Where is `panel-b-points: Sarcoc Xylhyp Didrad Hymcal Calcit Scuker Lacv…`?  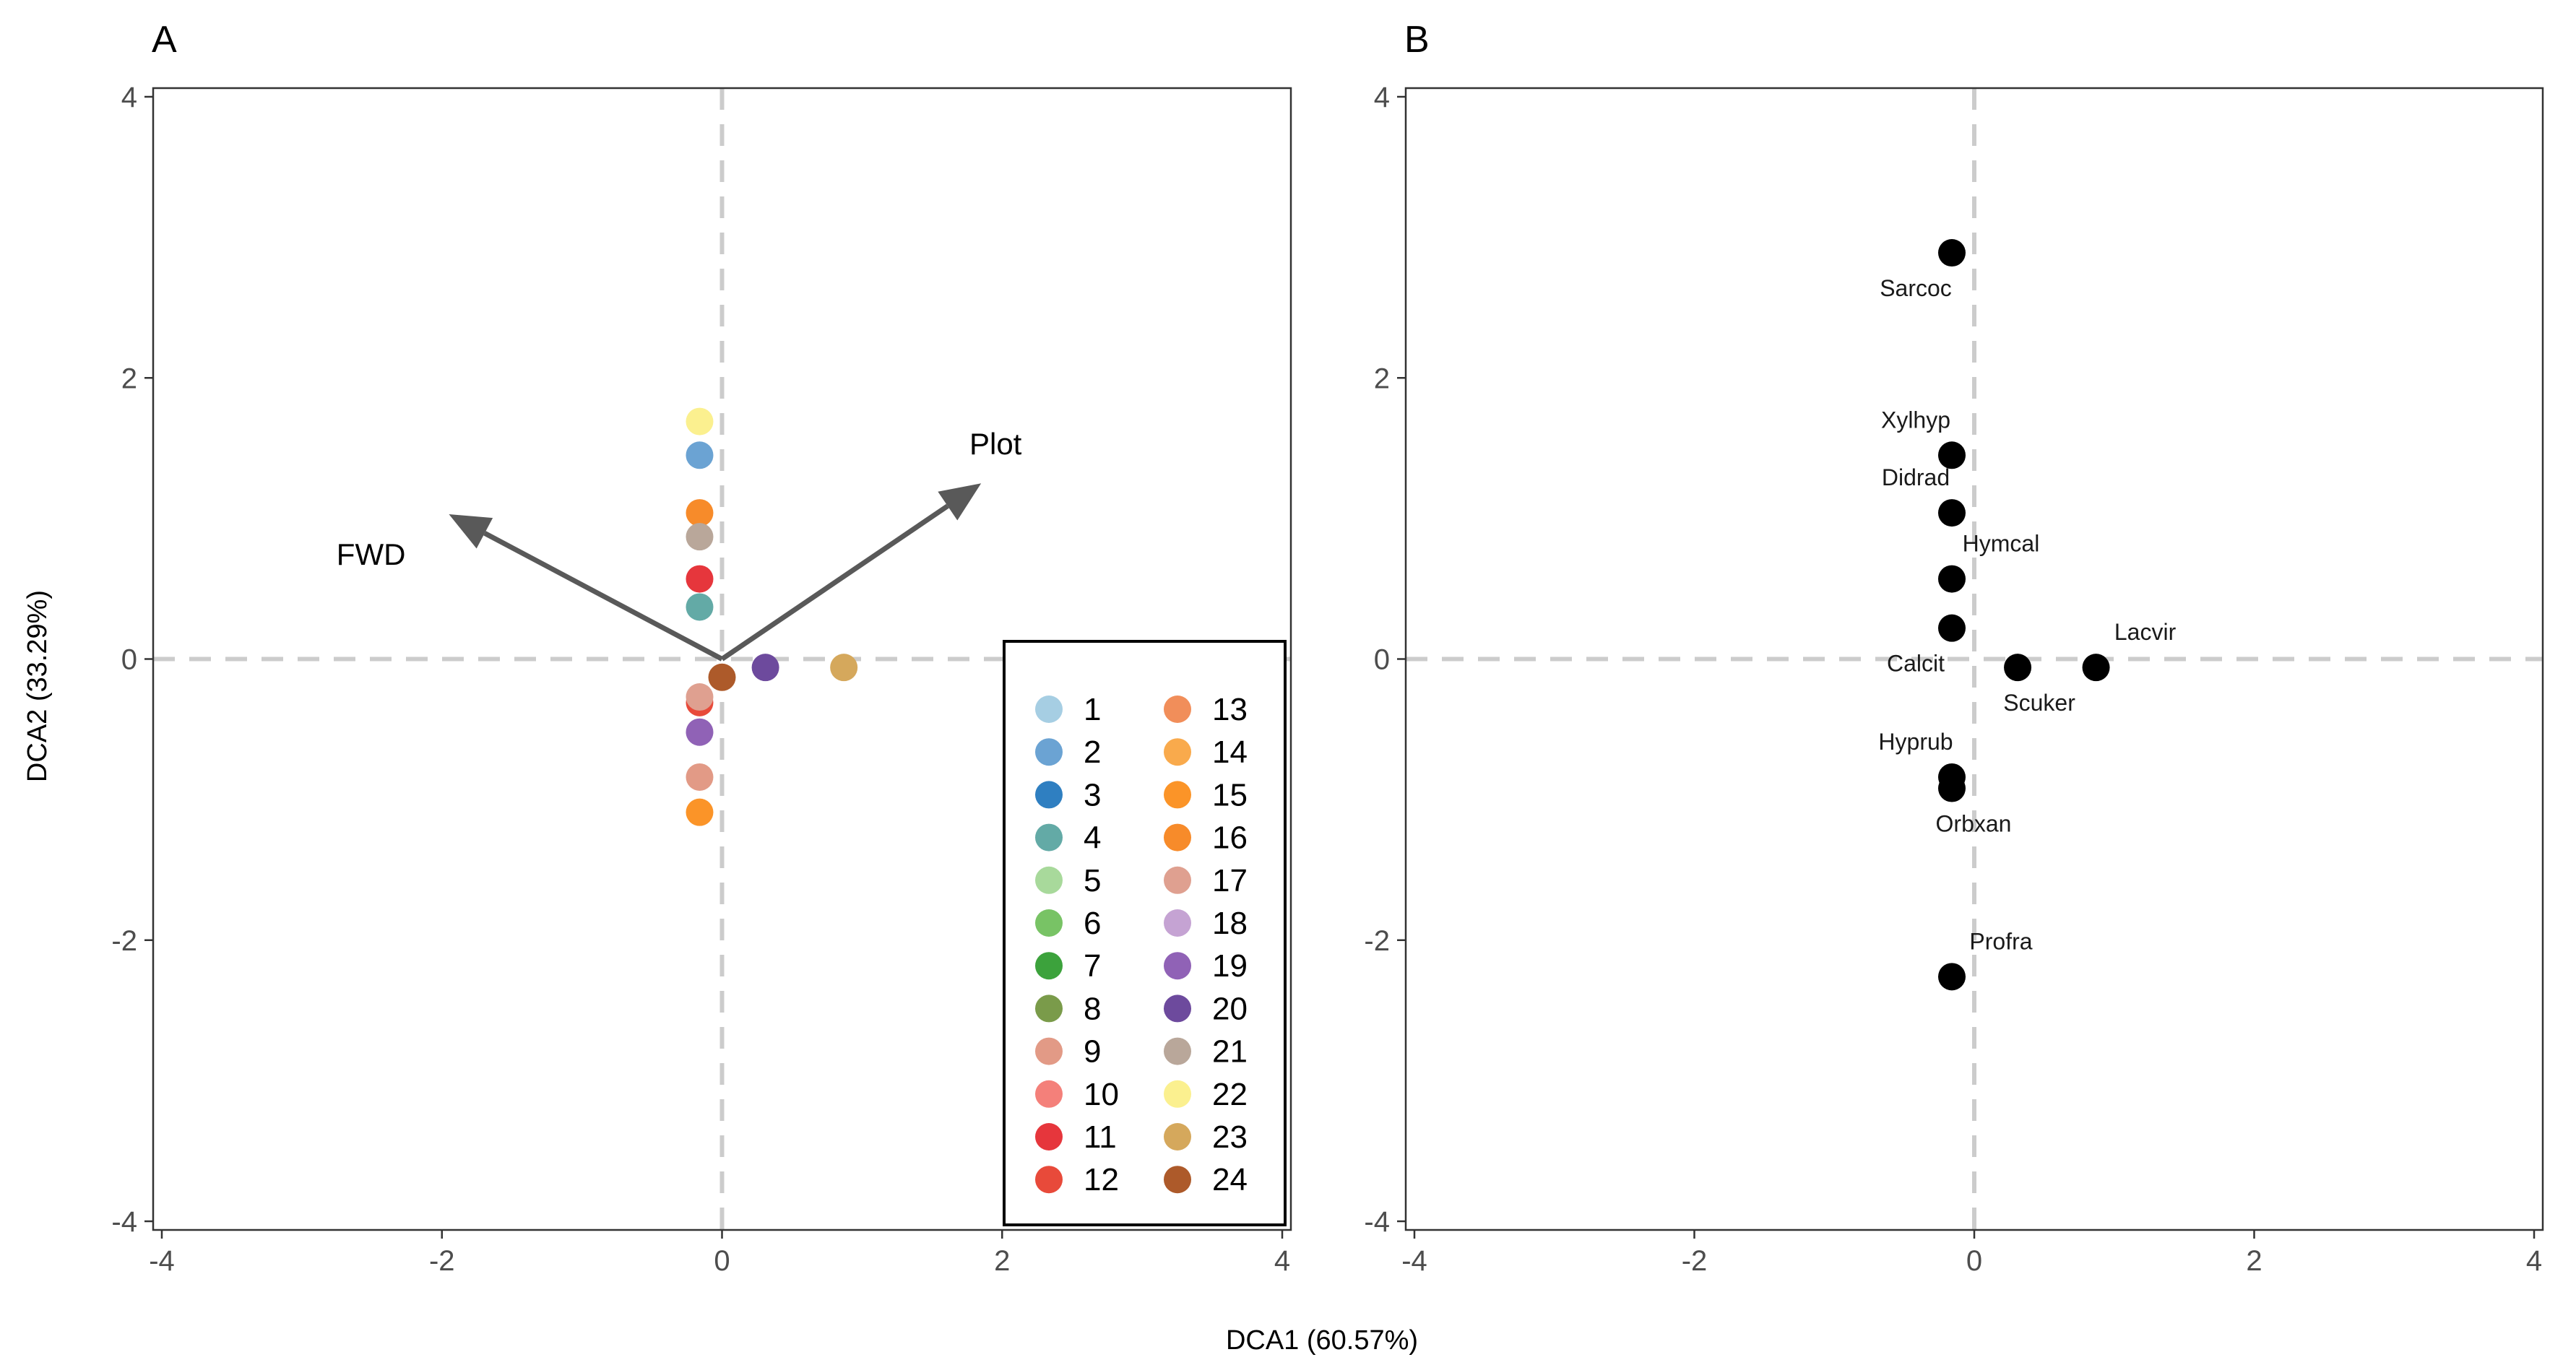
panel-b-points: Sarcoc Xylhyp Didrad Hymcal Calcit Scuker Lacv… is located at coordinates (2027, 615).